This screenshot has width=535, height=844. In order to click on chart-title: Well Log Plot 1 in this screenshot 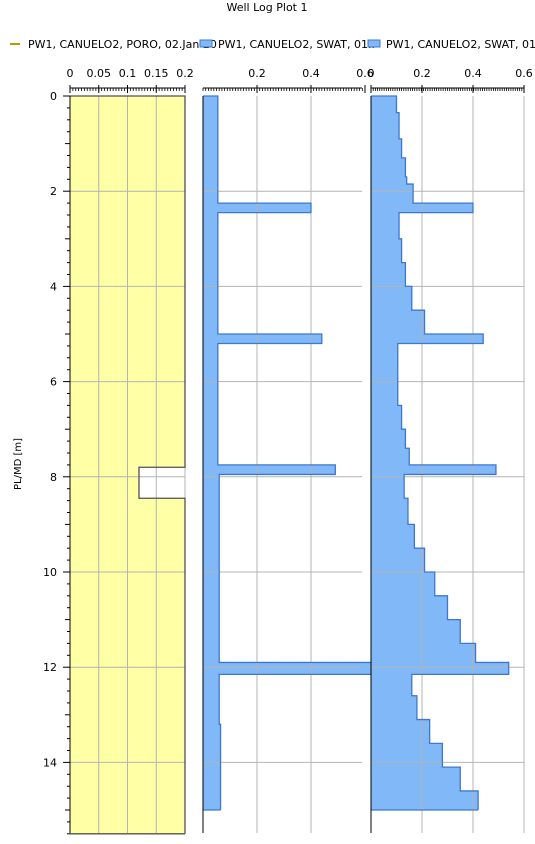, I will do `click(267, 7)`.